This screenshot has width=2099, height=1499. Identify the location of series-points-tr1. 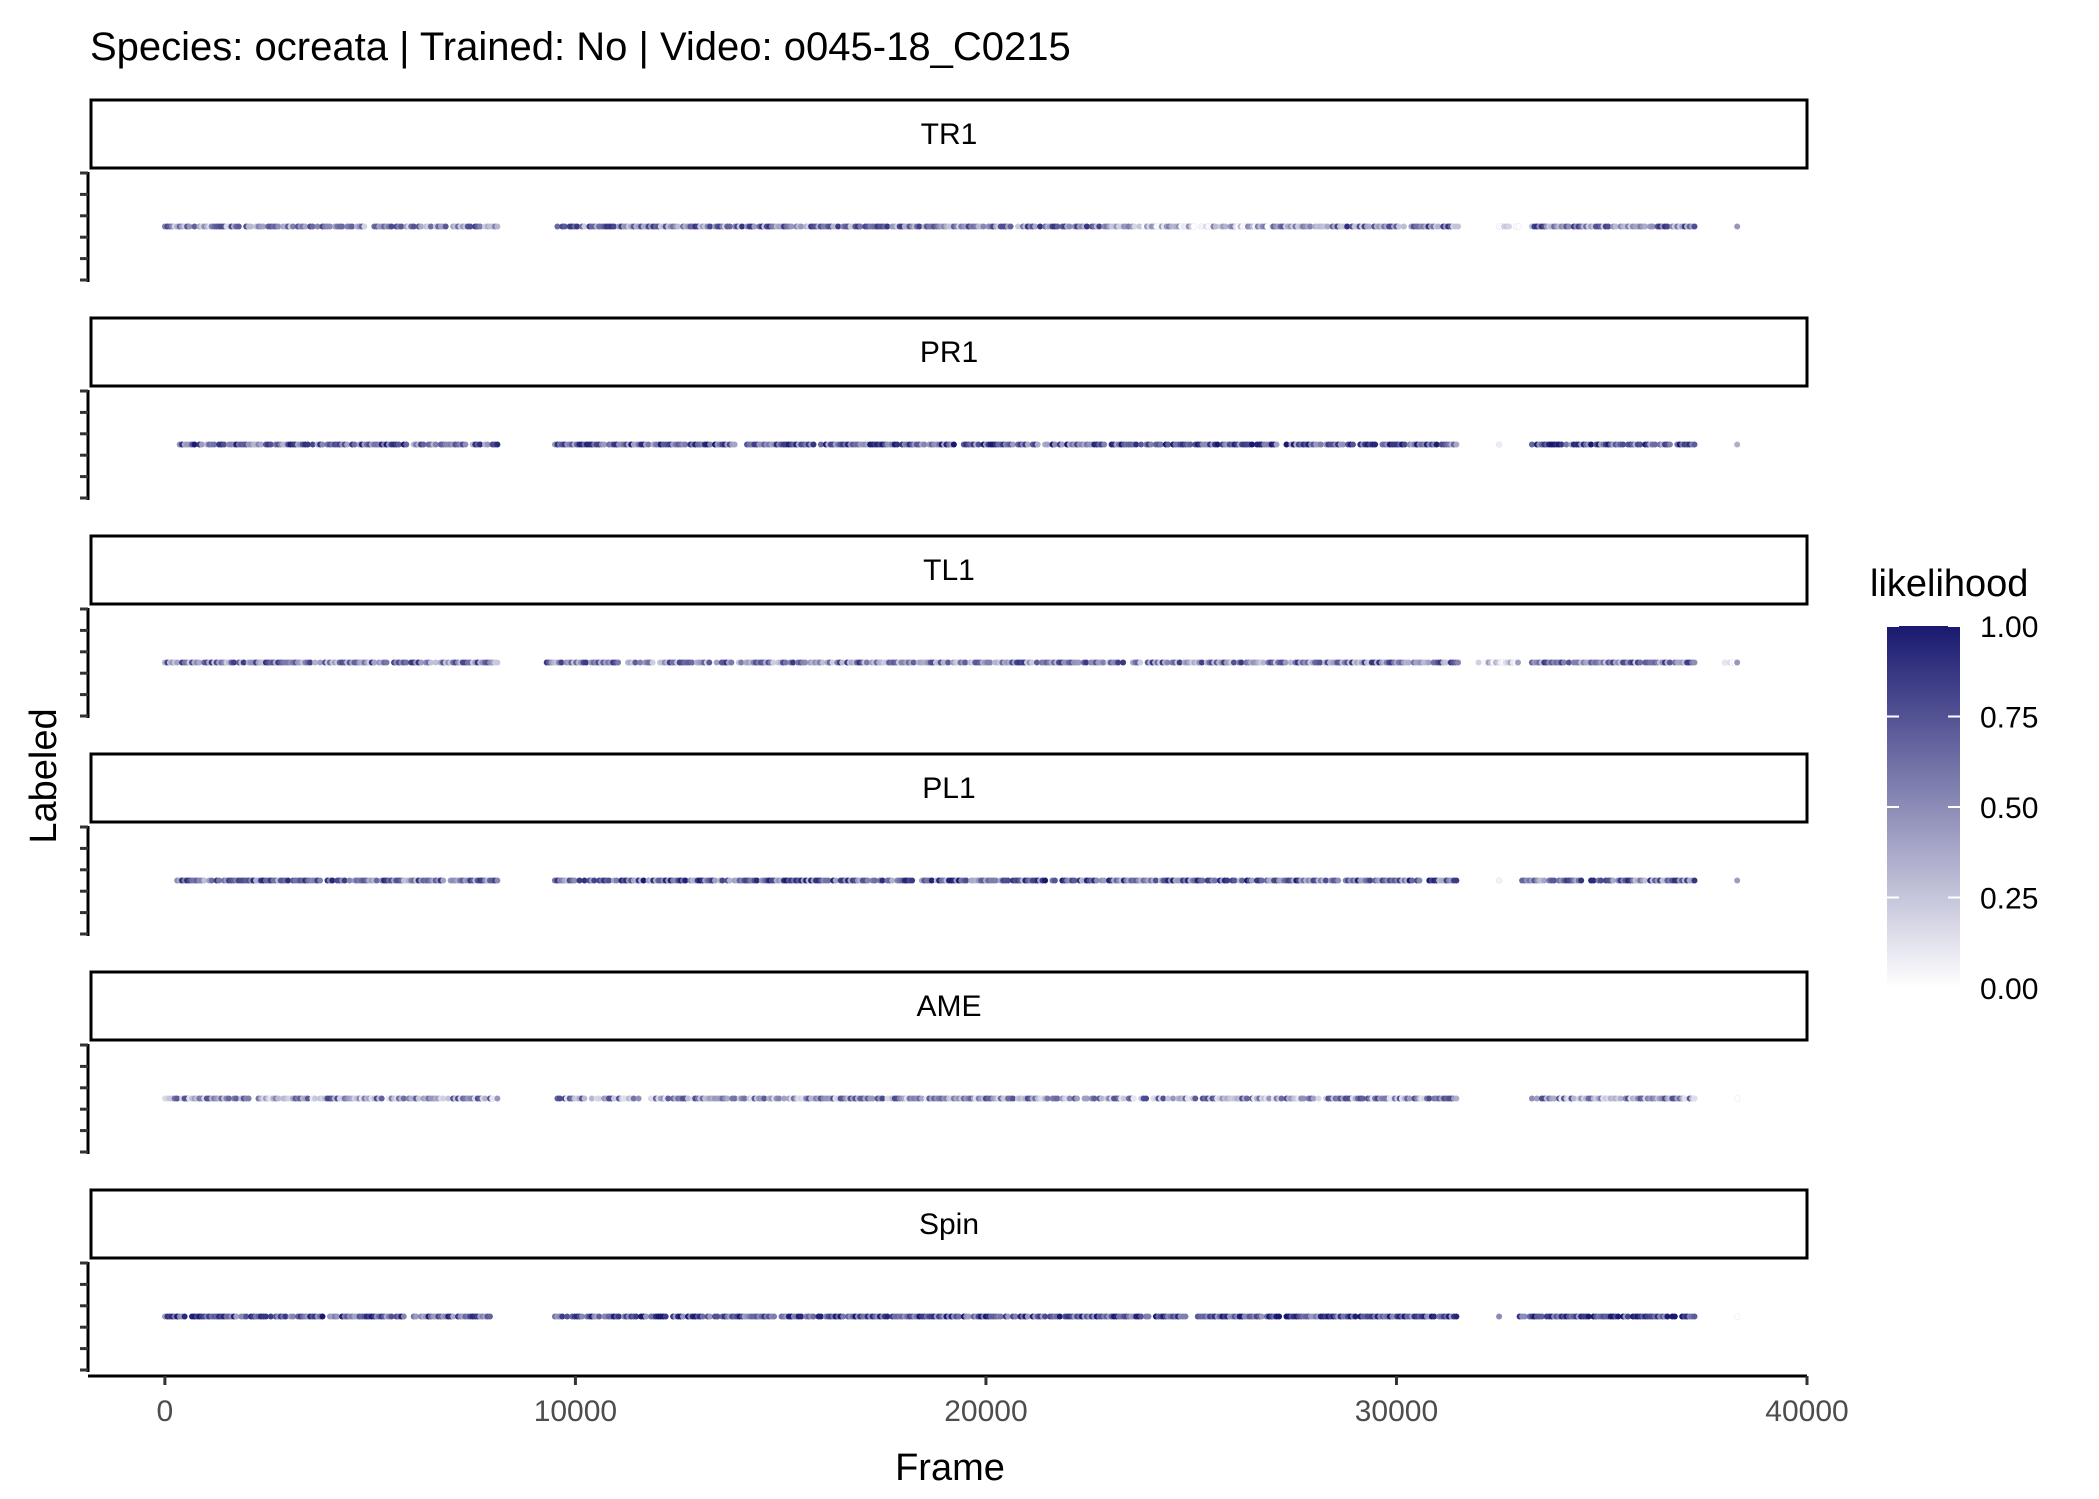
(951, 226).